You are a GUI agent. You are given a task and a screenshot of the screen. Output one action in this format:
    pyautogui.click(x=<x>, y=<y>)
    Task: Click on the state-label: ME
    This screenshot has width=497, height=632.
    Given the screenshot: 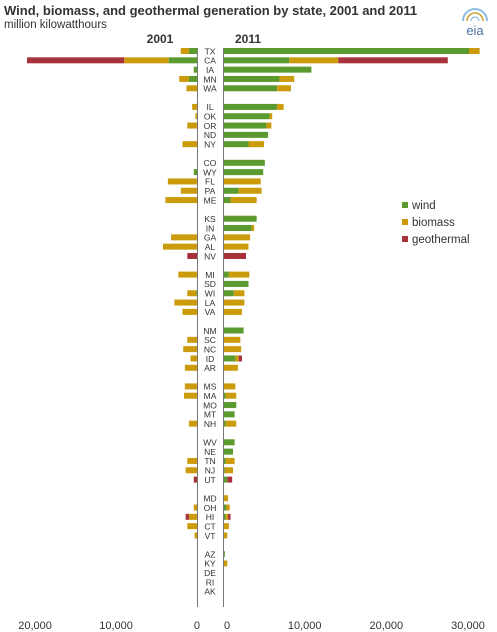 What is the action you would take?
    pyautogui.click(x=210, y=200)
    